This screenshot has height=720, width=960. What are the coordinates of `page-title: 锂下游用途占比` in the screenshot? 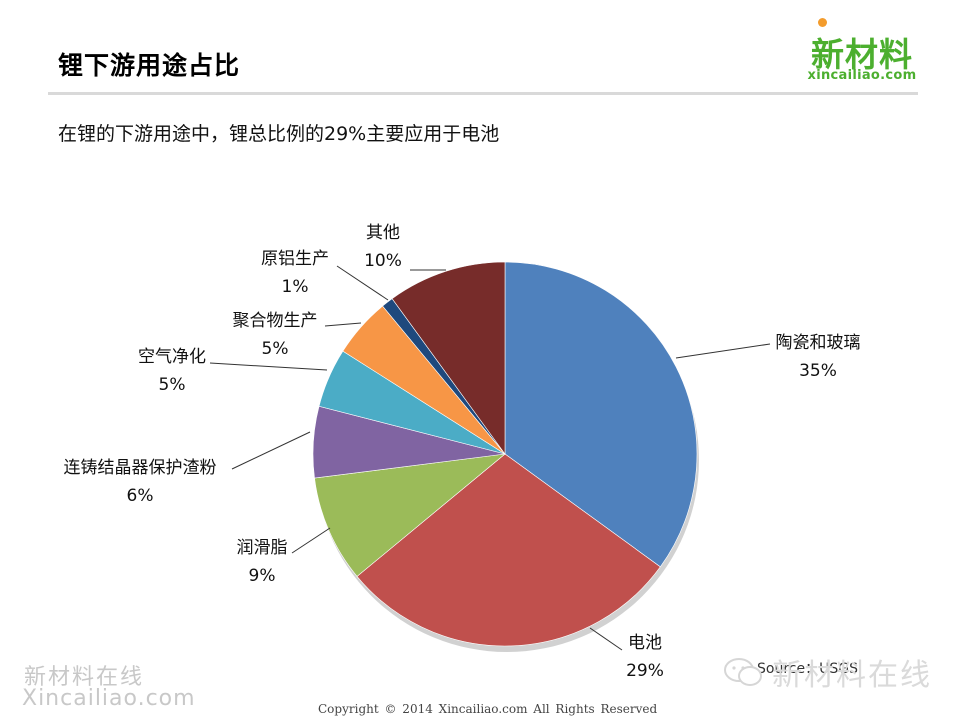 It's located at (149, 65).